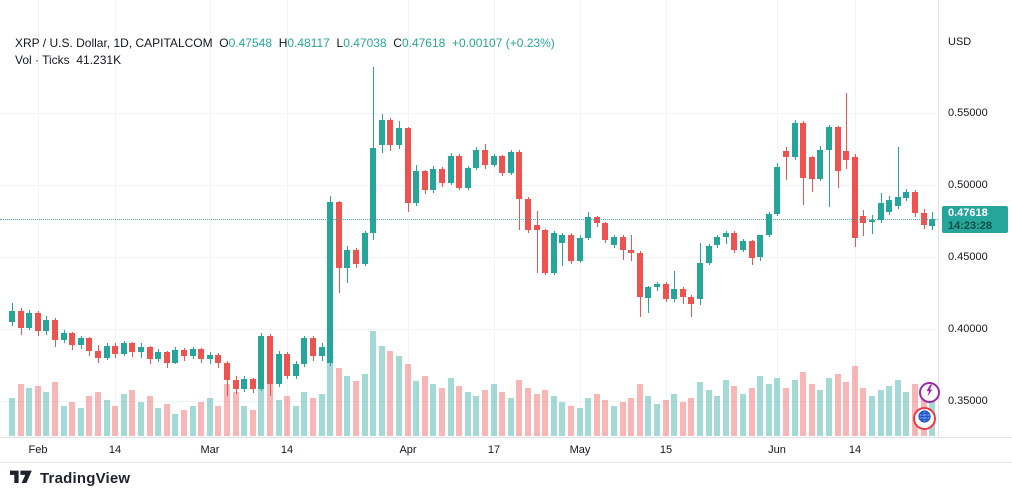 Image resolution: width=1012 pixels, height=498 pixels. What do you see at coordinates (42, 60) in the screenshot?
I see `volume-label: Vol · Ticks` at bounding box center [42, 60].